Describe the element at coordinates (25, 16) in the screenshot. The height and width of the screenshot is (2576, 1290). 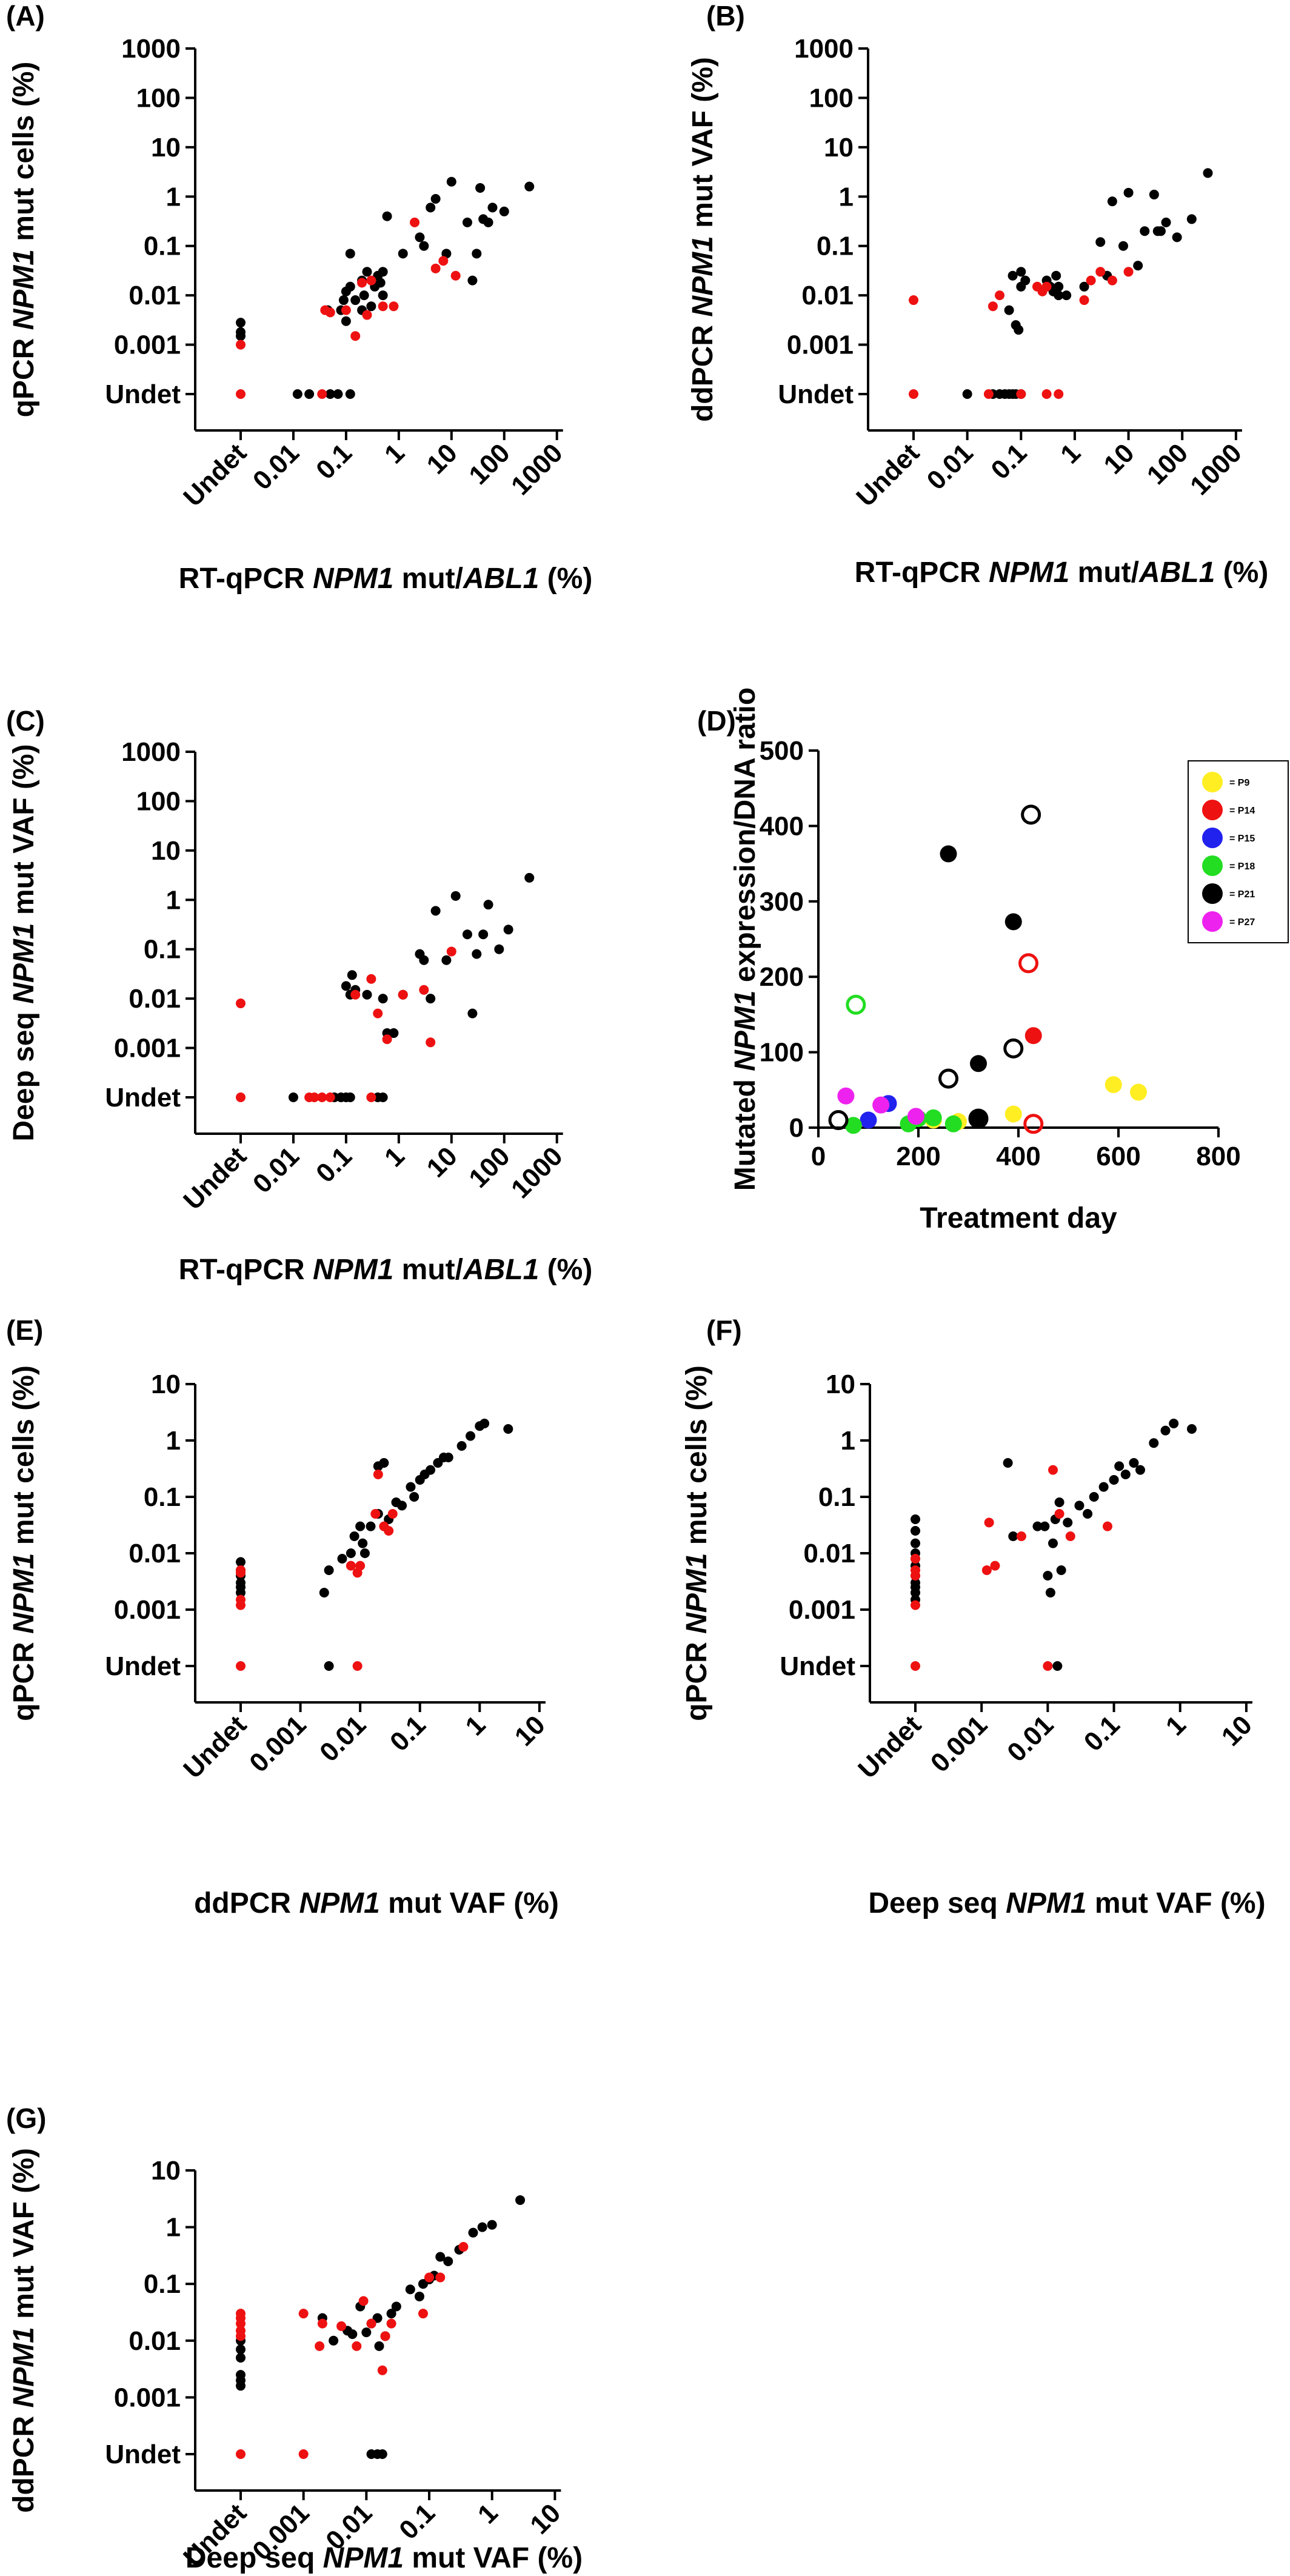
I see `panel-label: (A)` at that location.